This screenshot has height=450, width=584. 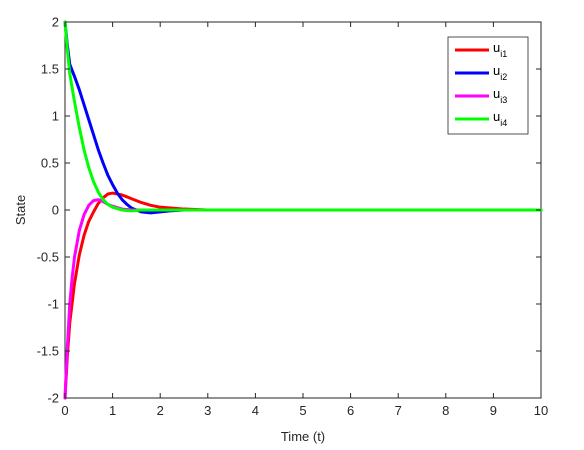 What do you see at coordinates (255, 410) in the screenshot?
I see `x-tick-label: 4` at bounding box center [255, 410].